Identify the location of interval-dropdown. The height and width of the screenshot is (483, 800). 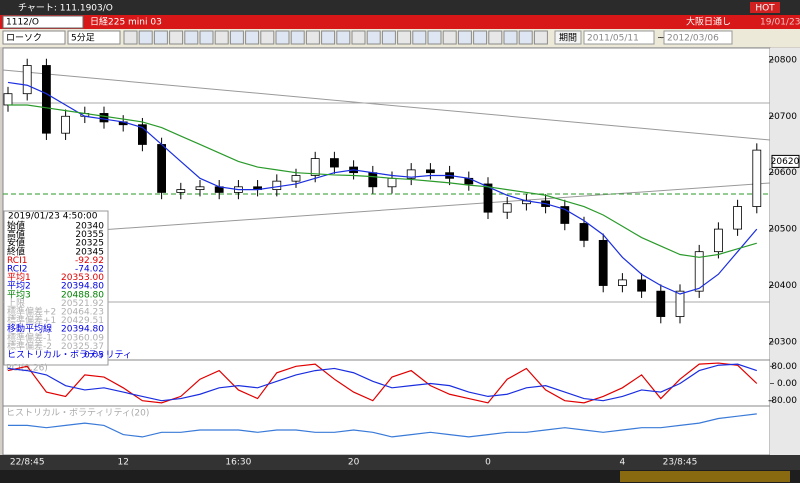
(94, 37).